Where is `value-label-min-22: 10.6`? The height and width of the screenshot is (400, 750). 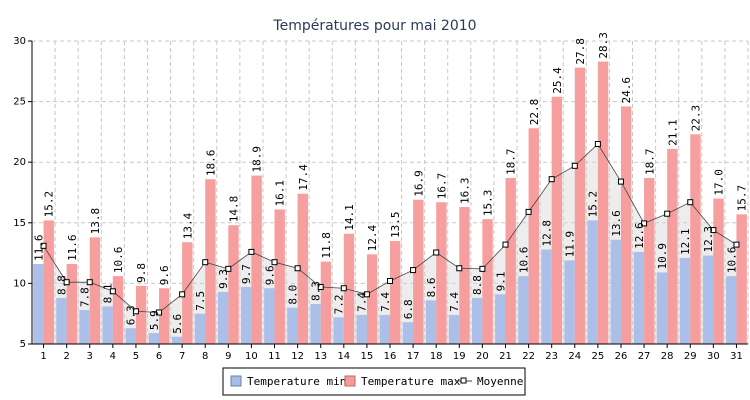 value-label-min-22: 10.6 is located at coordinates (523, 260).